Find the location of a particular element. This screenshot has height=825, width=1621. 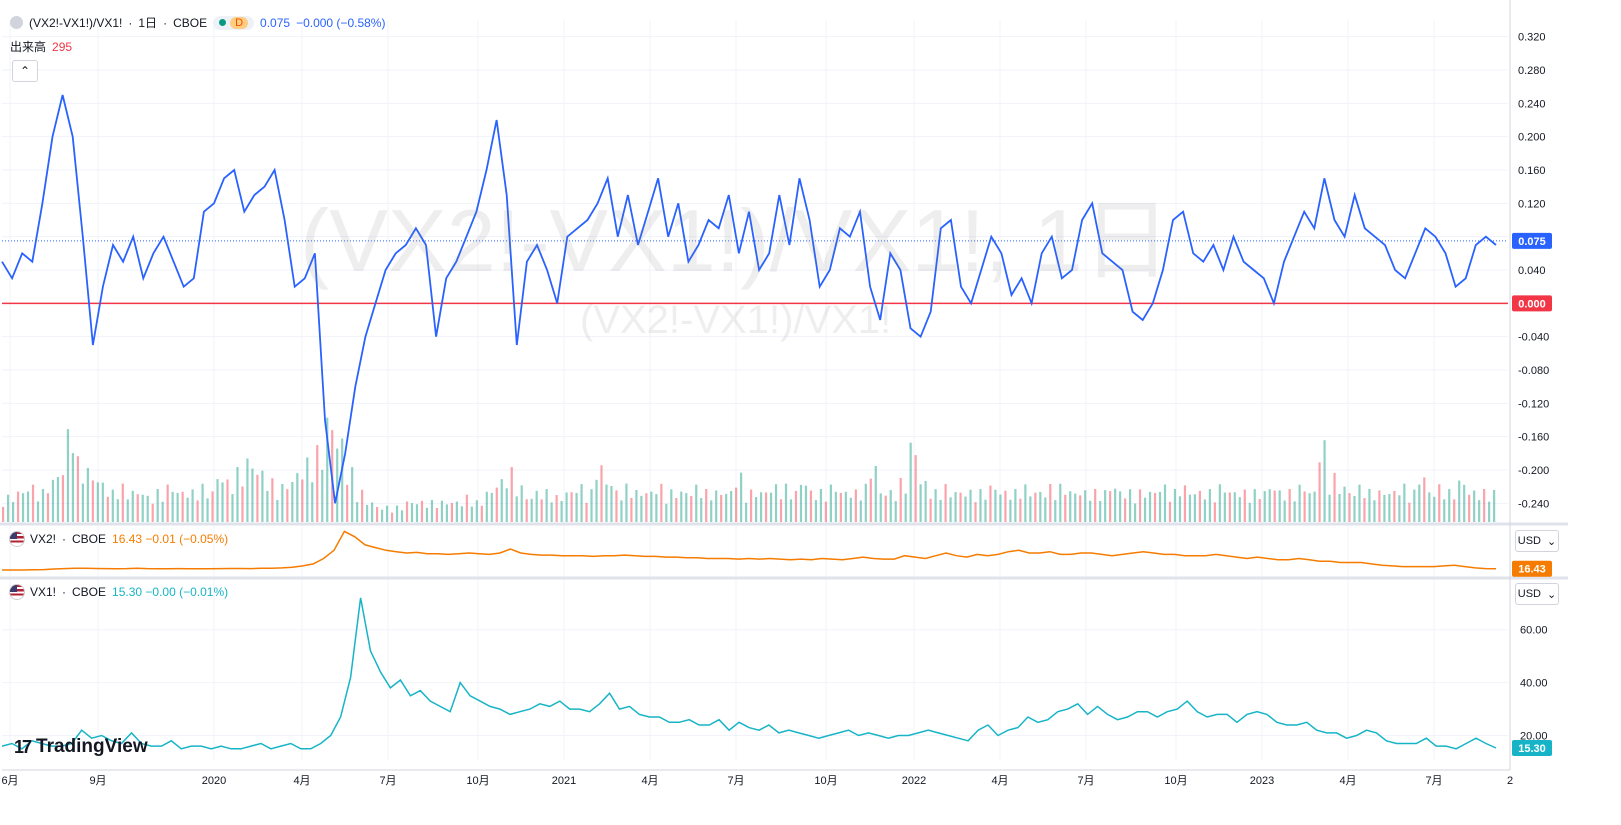

y-tick-label: -0.080 is located at coordinates (1533, 371).